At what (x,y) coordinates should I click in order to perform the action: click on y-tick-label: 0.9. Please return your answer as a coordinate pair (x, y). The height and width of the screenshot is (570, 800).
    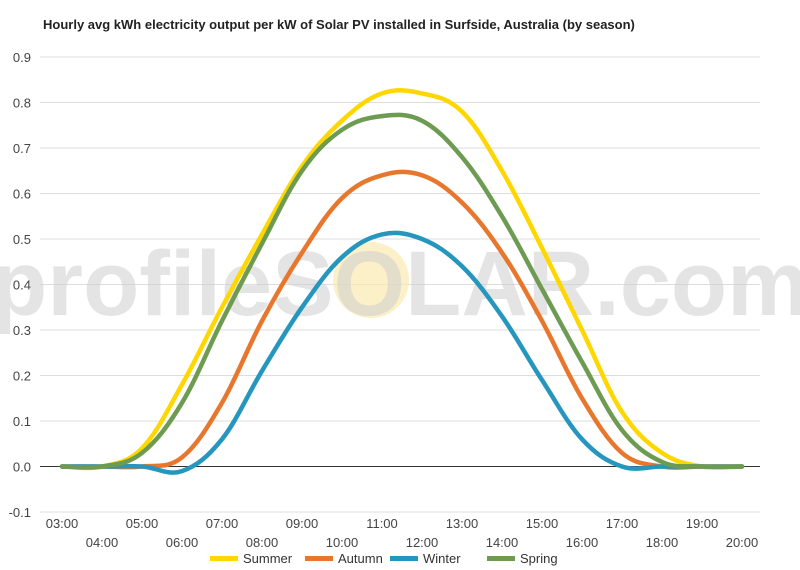
    Looking at the image, I should click on (22, 57).